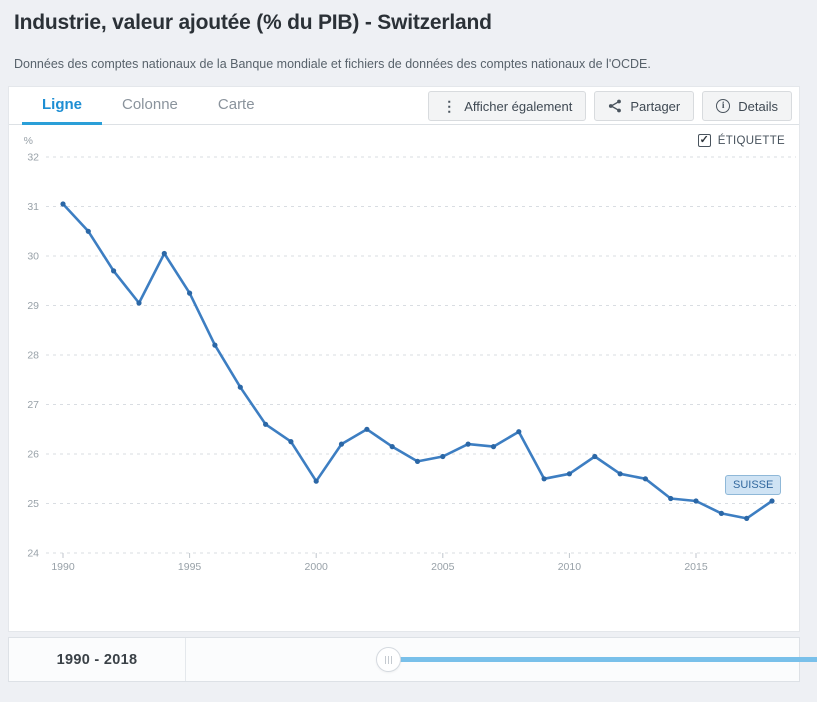  I want to click on show-also-button: ⋮ Afficher également, so click(507, 106).